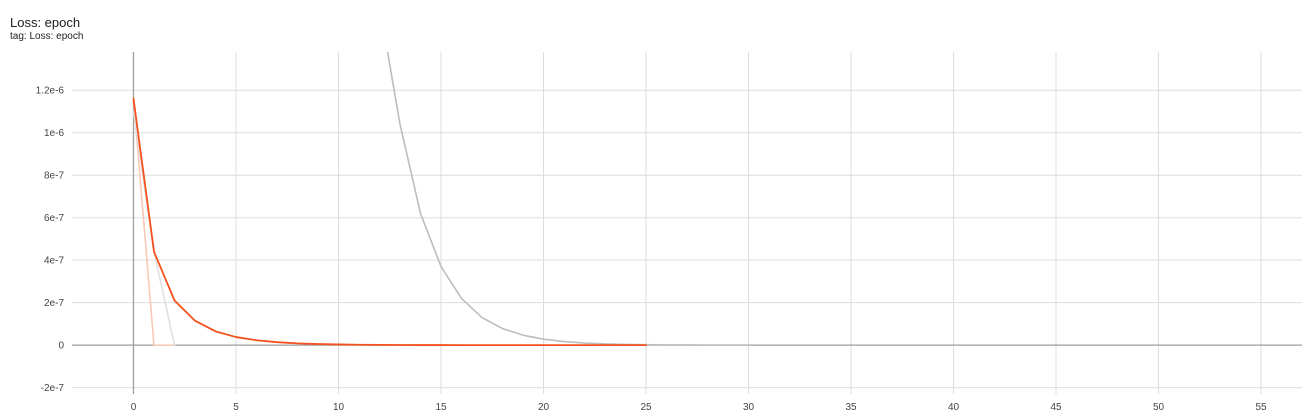 This screenshot has height=416, width=1302. I want to click on card-title: Loss: epoch, so click(45, 22).